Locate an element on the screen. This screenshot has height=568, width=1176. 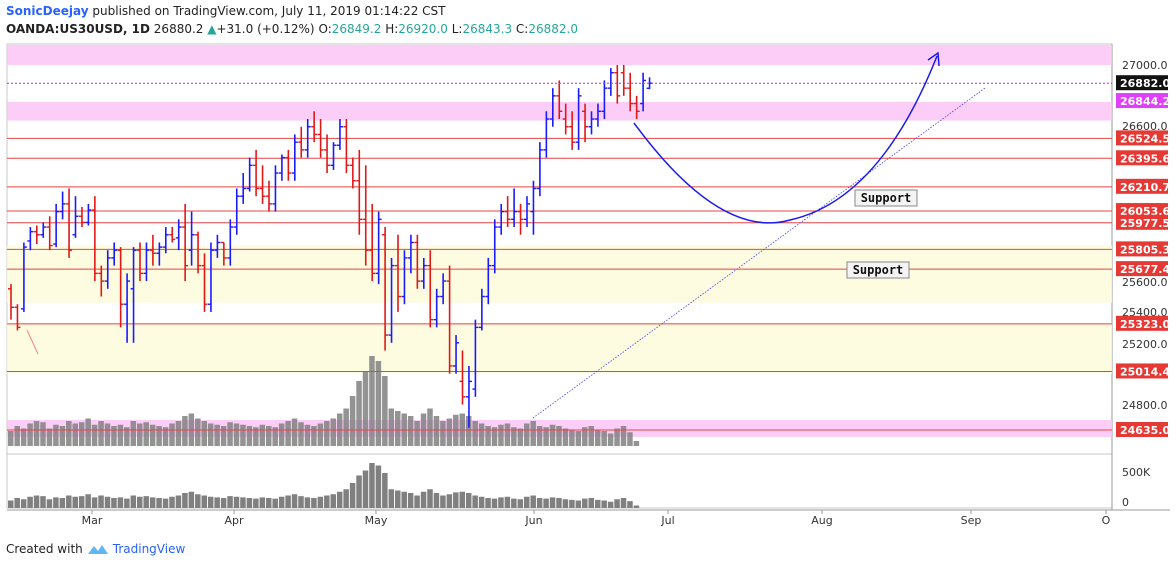
level-label: 25805.3 is located at coordinates (1145, 249).